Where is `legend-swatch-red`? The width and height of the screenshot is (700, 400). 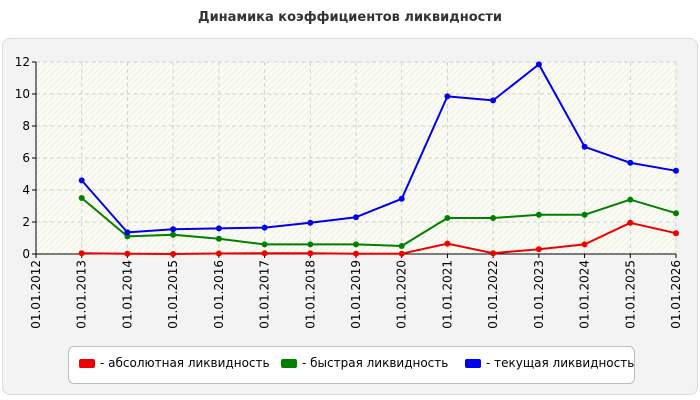 legend-swatch-red is located at coordinates (87, 363).